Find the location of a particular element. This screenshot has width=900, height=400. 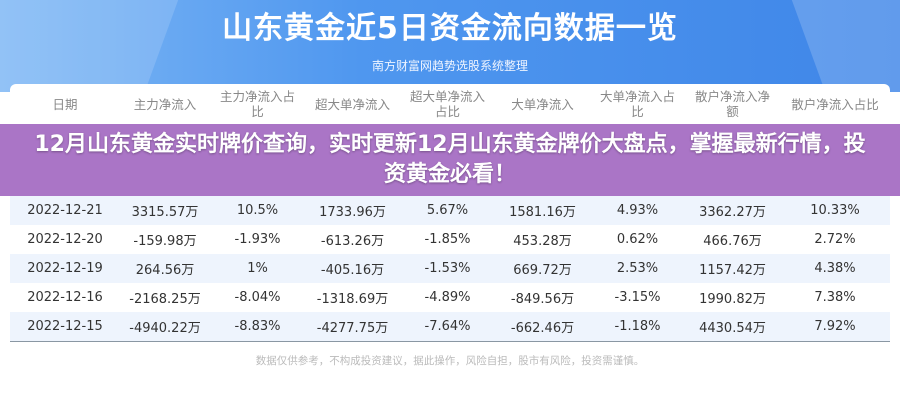

page-title: 山东黄金近5日资金流向数据一览 is located at coordinates (450, 28).